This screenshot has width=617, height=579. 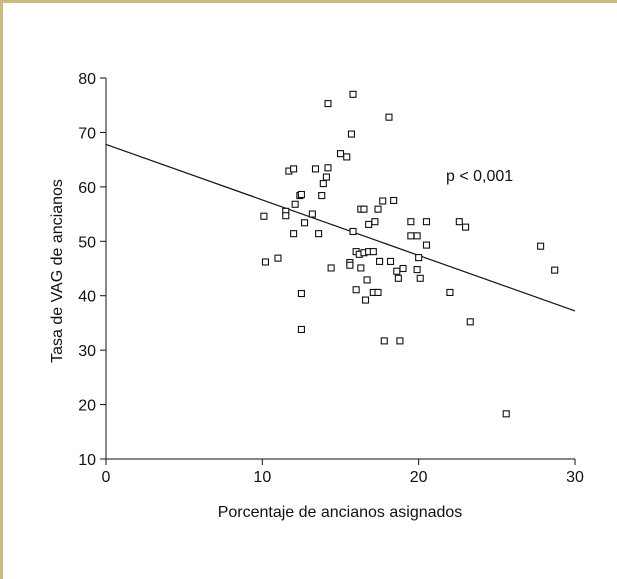 What do you see at coordinates (87, 133) in the screenshot?
I see `y-tick-label: 70` at bounding box center [87, 133].